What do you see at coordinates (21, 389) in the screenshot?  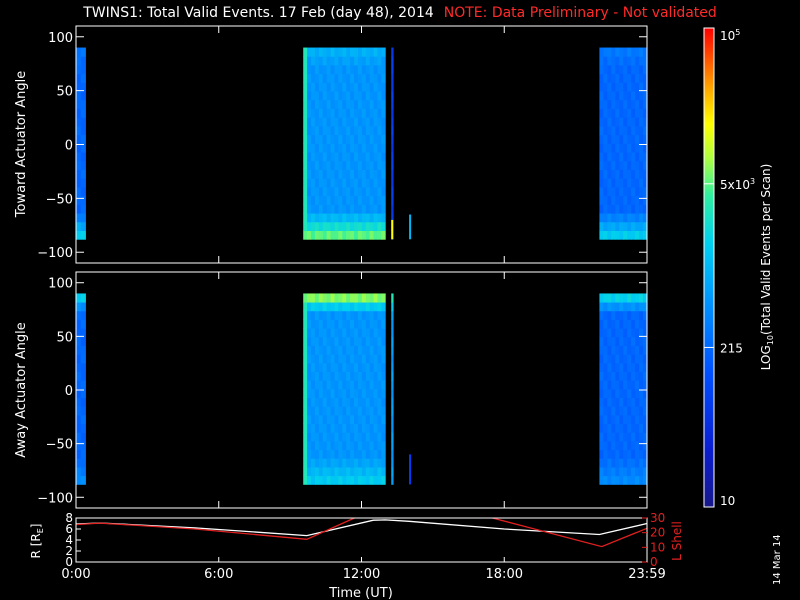 I see `away-y-label: Away Actuator Angle` at bounding box center [21, 389].